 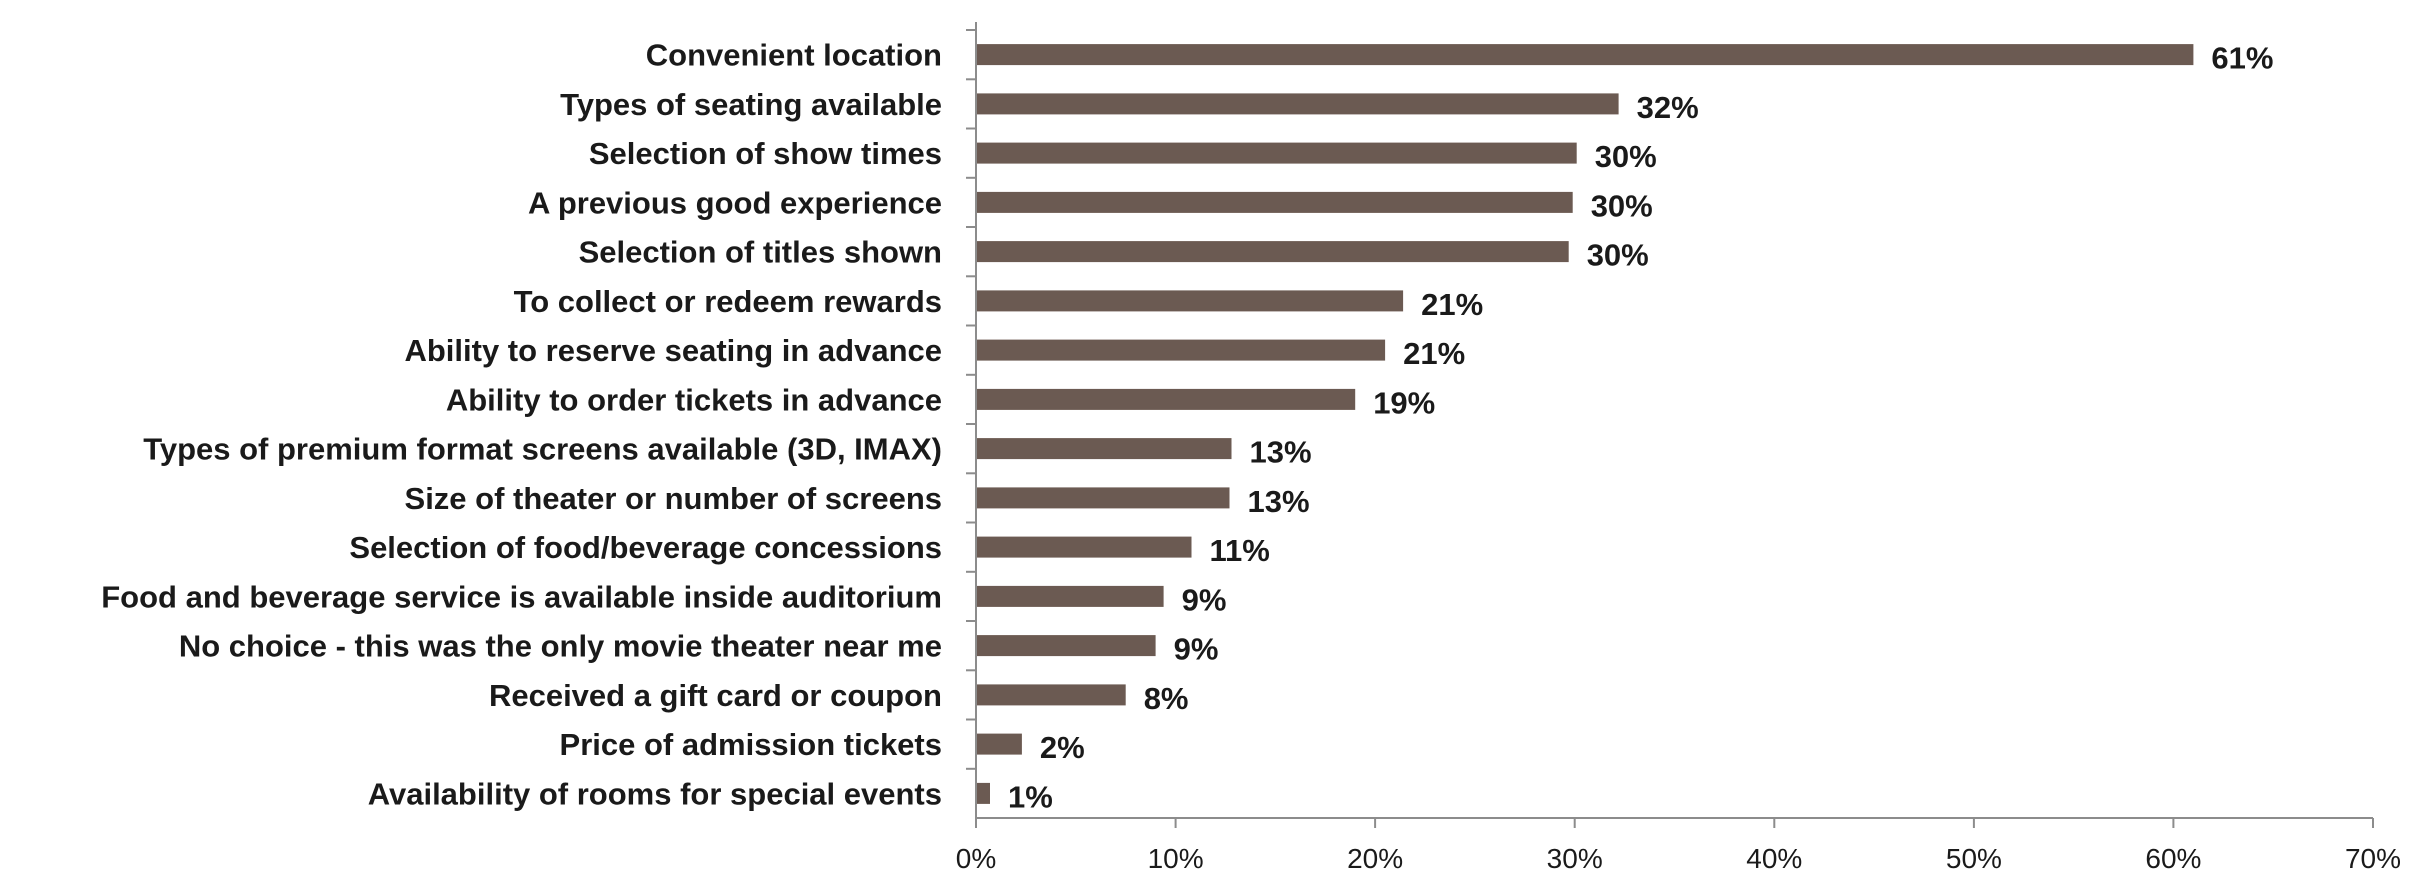 I want to click on category-label: Selection of food/beverage concessions, so click(x=645, y=547).